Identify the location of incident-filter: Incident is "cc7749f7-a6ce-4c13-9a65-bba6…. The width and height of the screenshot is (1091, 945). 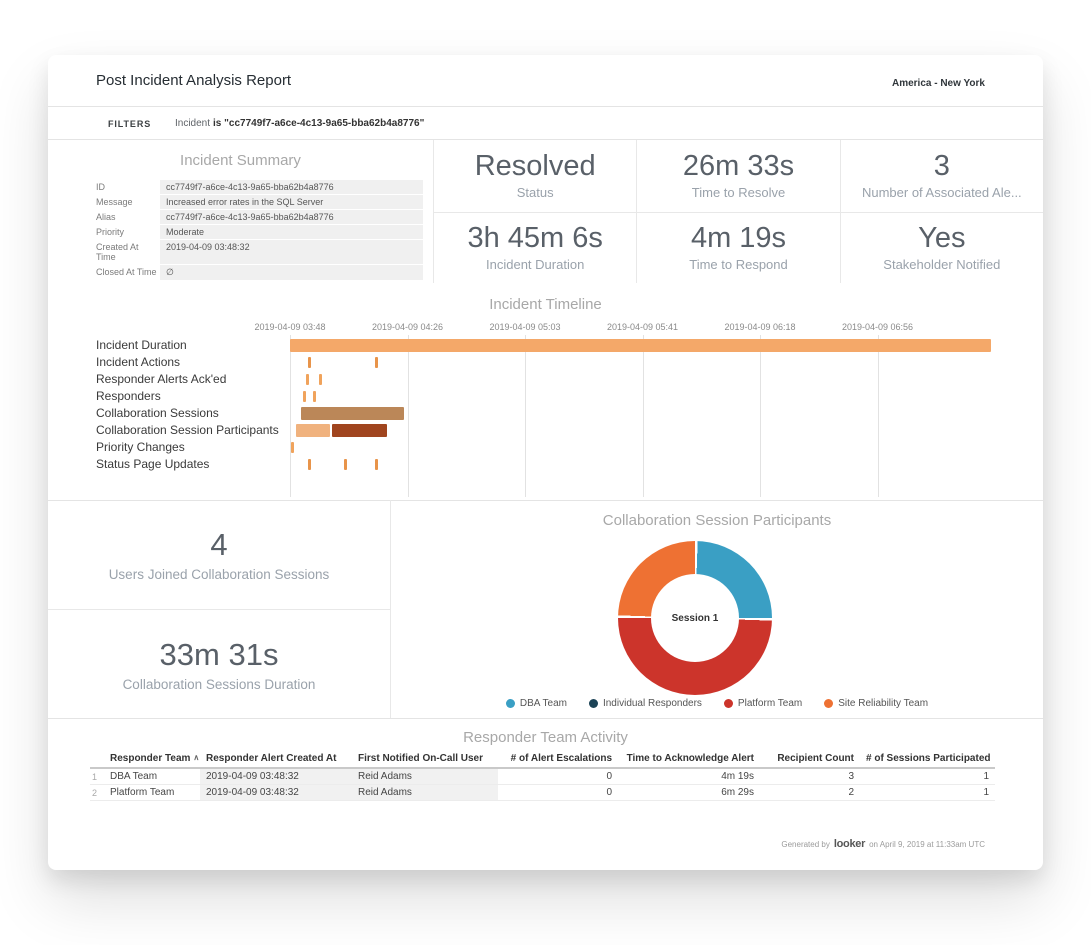
(299, 123).